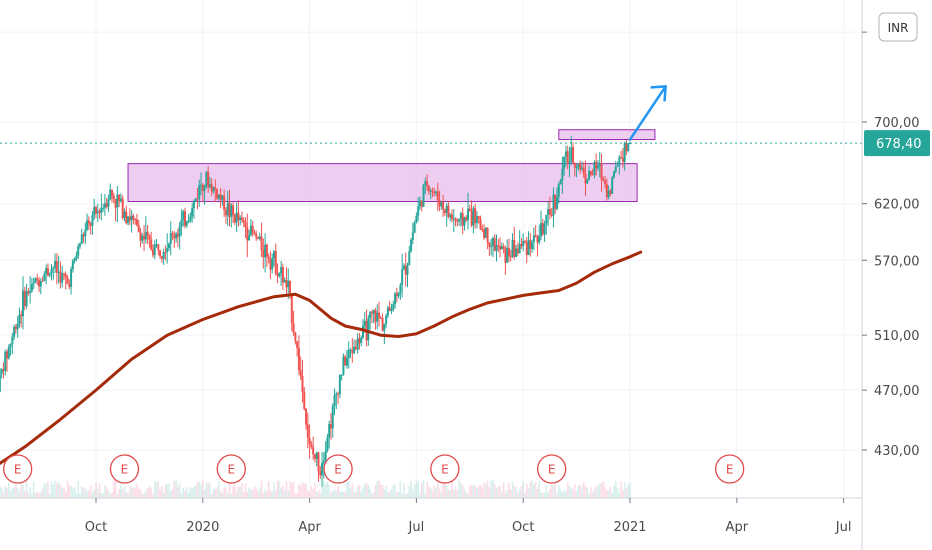 Image resolution: width=932 pixels, height=550 pixels. Describe the element at coordinates (647, 113) in the screenshot. I see `projection-arrow` at that location.